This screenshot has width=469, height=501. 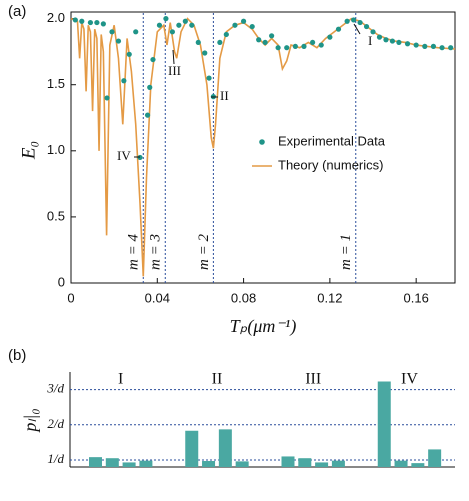 What do you see at coordinates (346, 252) in the screenshot?
I see `v-line-label: m = 1` at bounding box center [346, 252].